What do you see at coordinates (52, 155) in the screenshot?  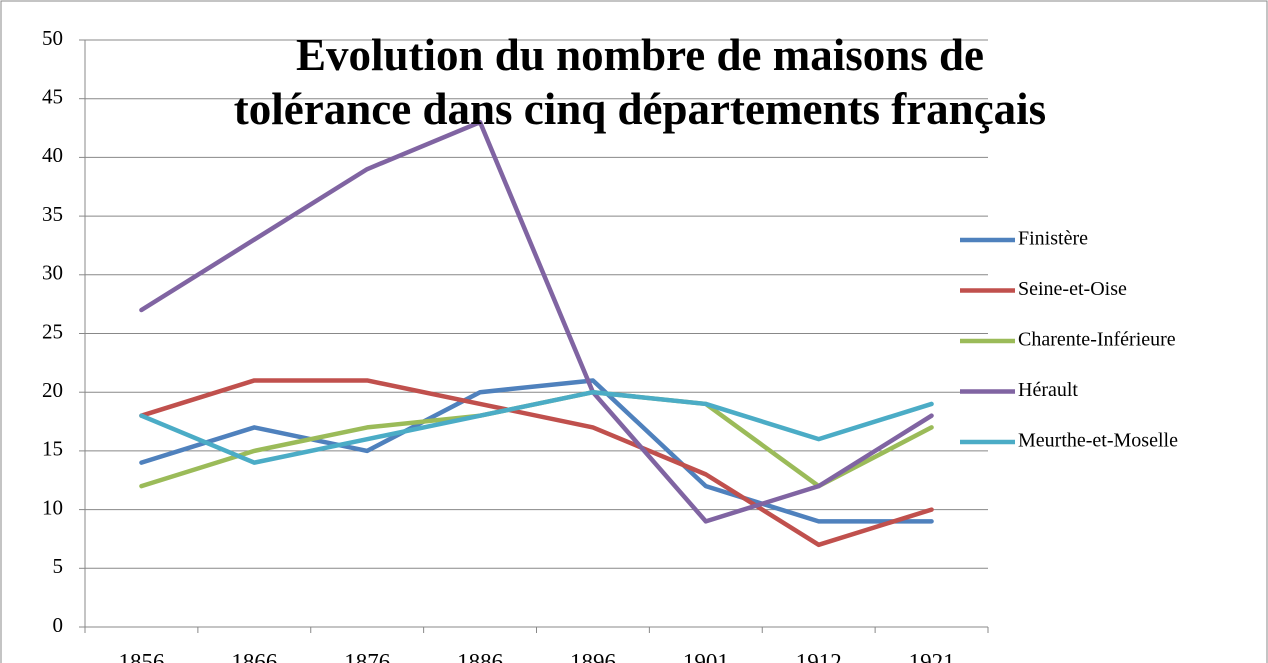 I see `y-tick-label: 40` at bounding box center [52, 155].